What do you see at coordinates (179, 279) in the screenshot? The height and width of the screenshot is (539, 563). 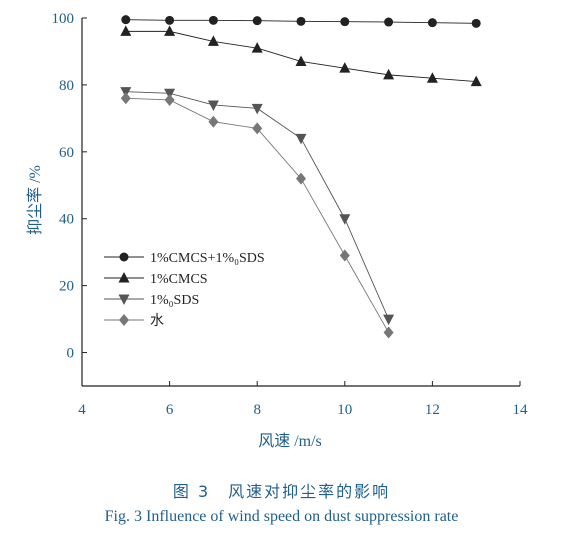 I see `legend-label-2: 1%CMCS` at bounding box center [179, 279].